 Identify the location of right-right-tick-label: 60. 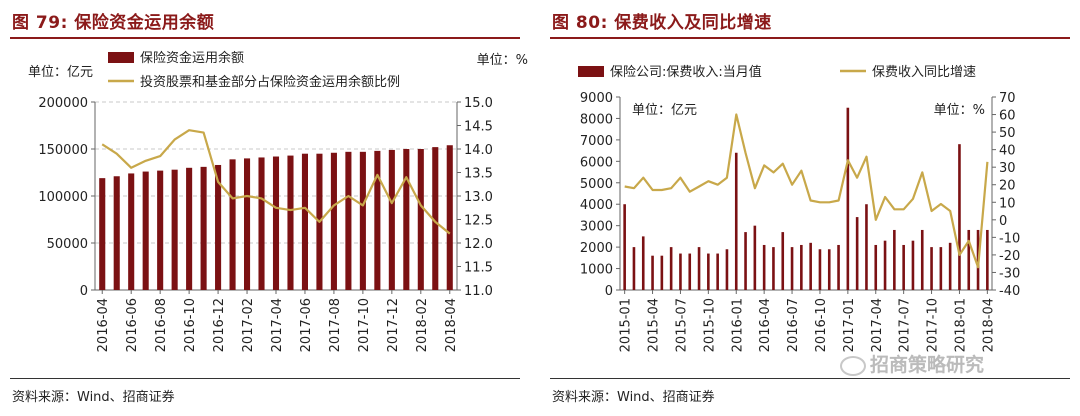
(1007, 116).